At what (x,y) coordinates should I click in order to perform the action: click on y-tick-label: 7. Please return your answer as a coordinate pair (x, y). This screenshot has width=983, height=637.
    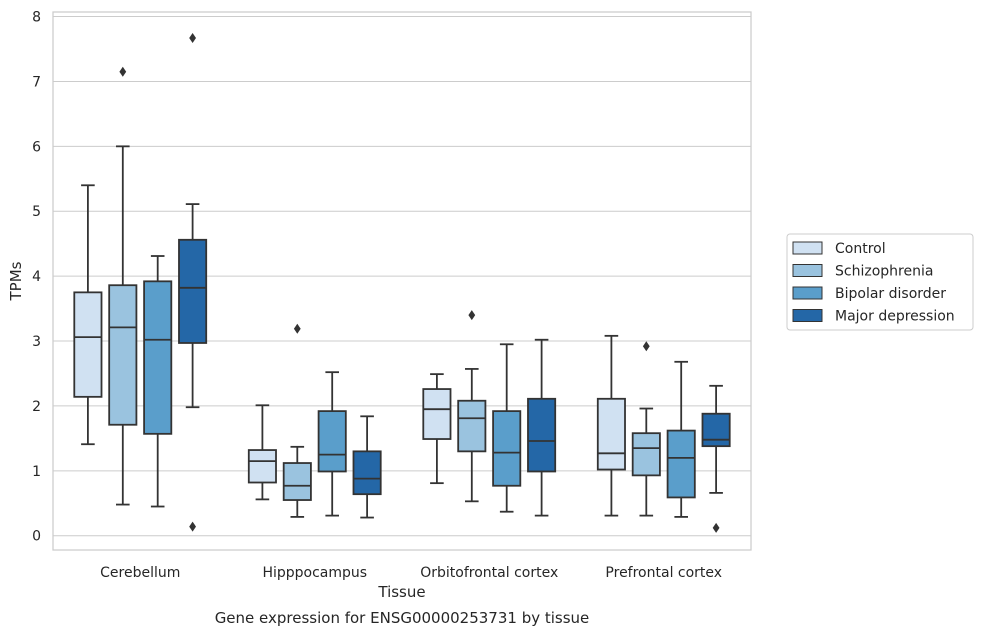
    Looking at the image, I should click on (36, 82).